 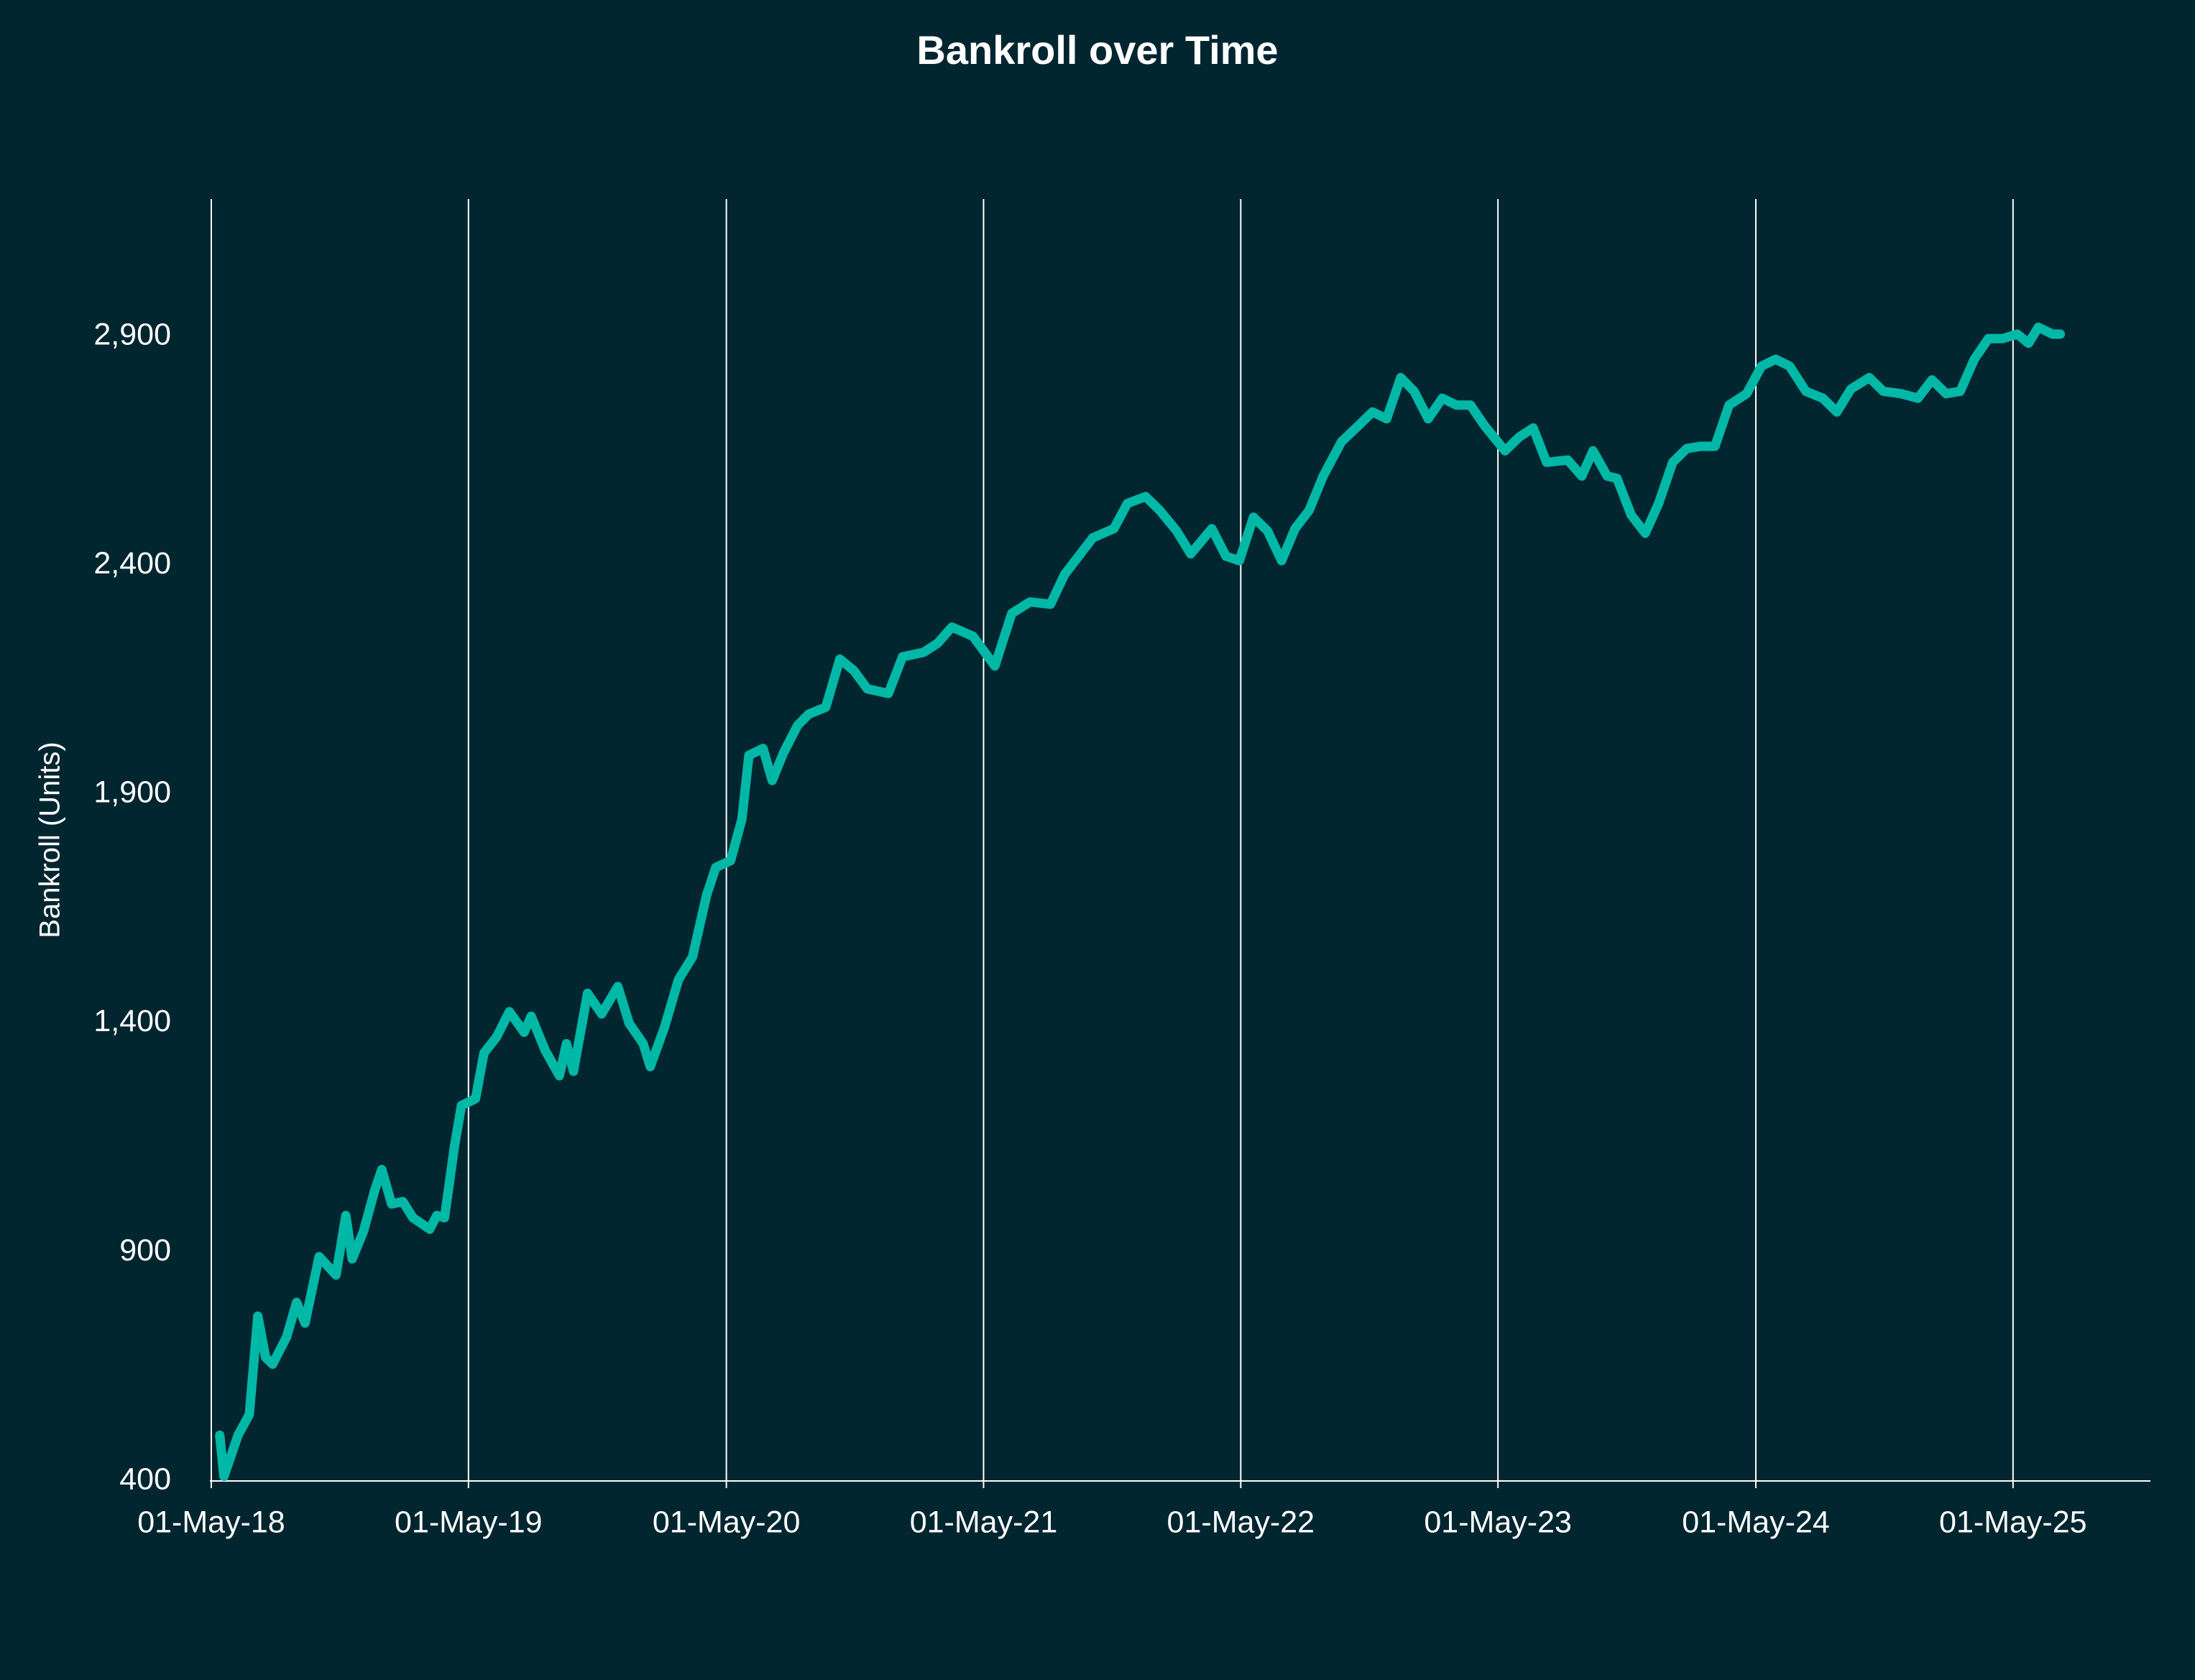 What do you see at coordinates (469, 1522) in the screenshot?
I see `x-tick-label: 01-May-19` at bounding box center [469, 1522].